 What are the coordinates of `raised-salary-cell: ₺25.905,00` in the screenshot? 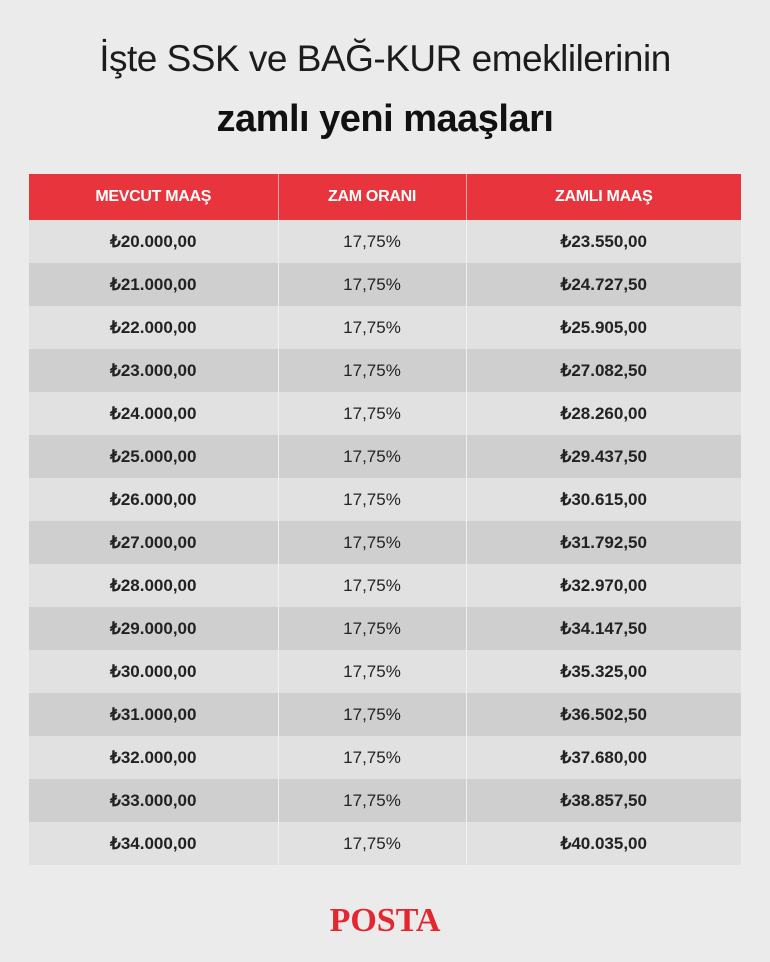 It's located at (603, 327).